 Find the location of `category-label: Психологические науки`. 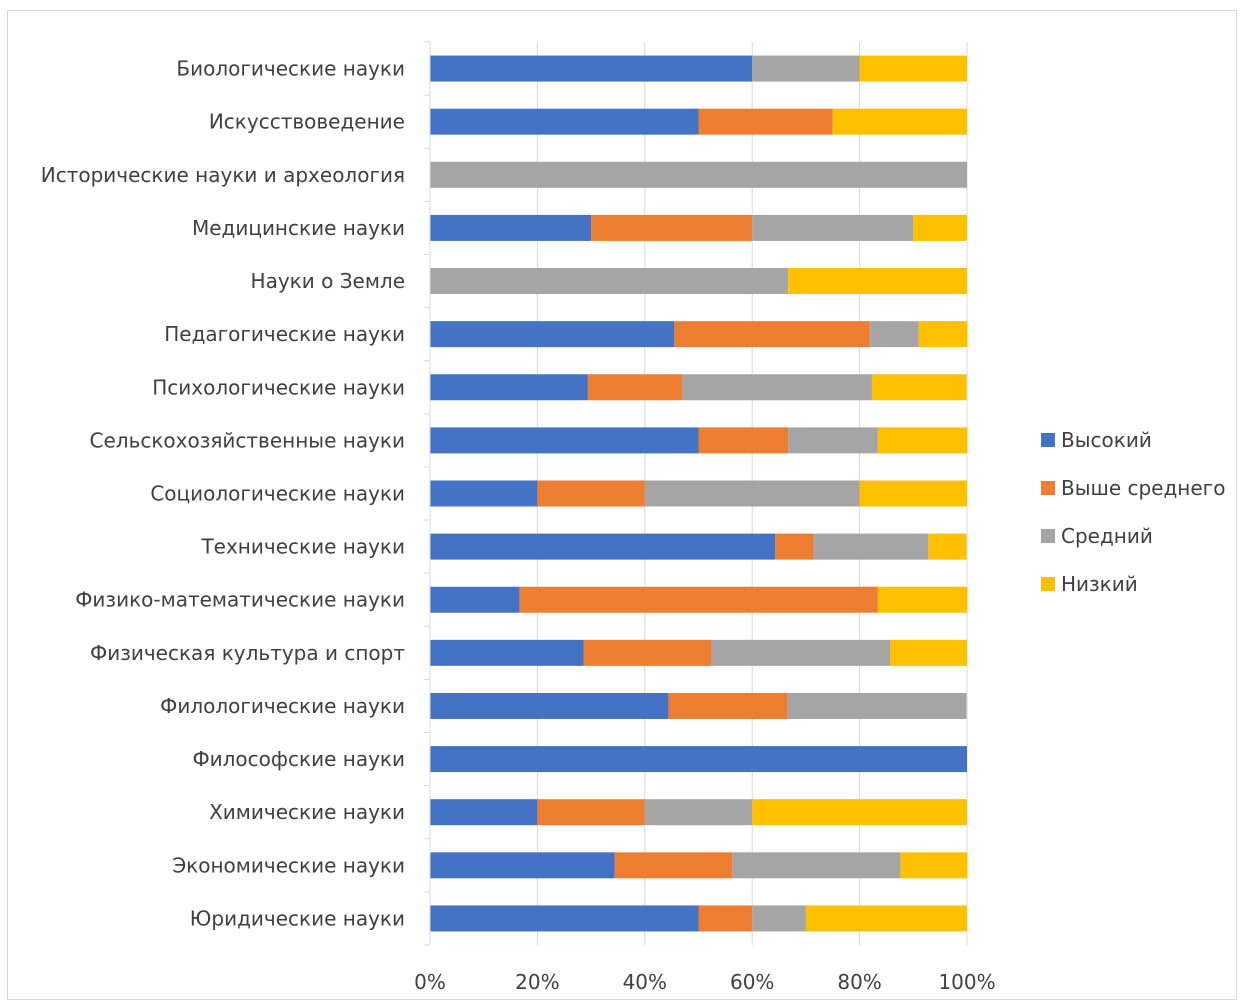

category-label: Психологические науки is located at coordinates (278, 387).